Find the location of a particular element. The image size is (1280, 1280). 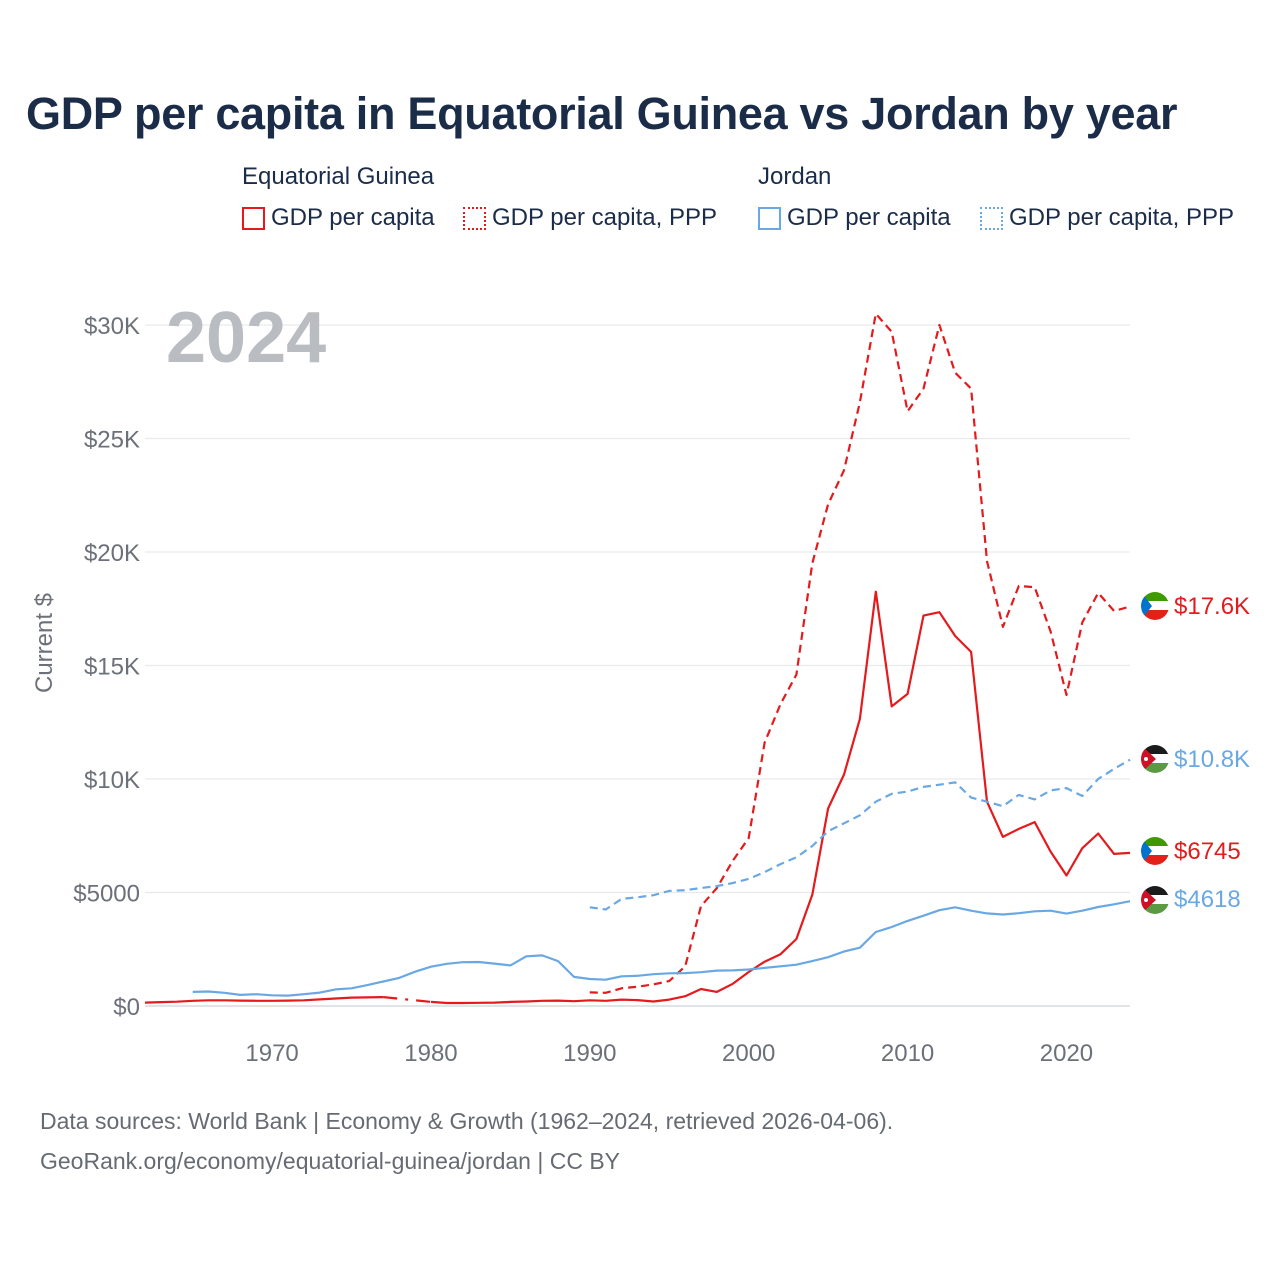

y-tick-label: $20K is located at coordinates (112, 553).